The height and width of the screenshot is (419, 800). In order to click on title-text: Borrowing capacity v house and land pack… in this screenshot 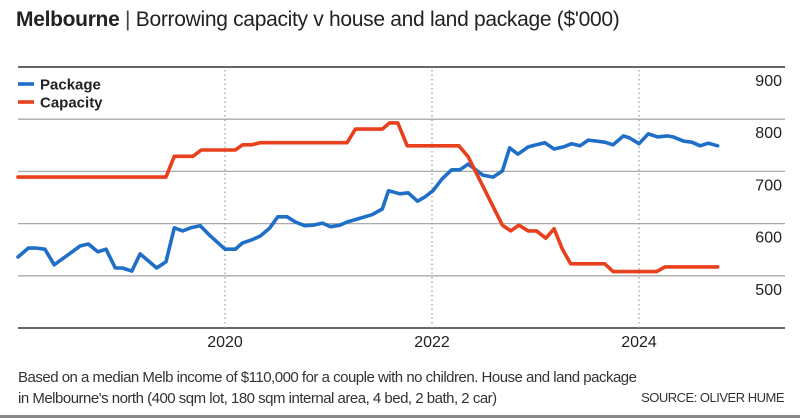, I will do `click(377, 19)`.